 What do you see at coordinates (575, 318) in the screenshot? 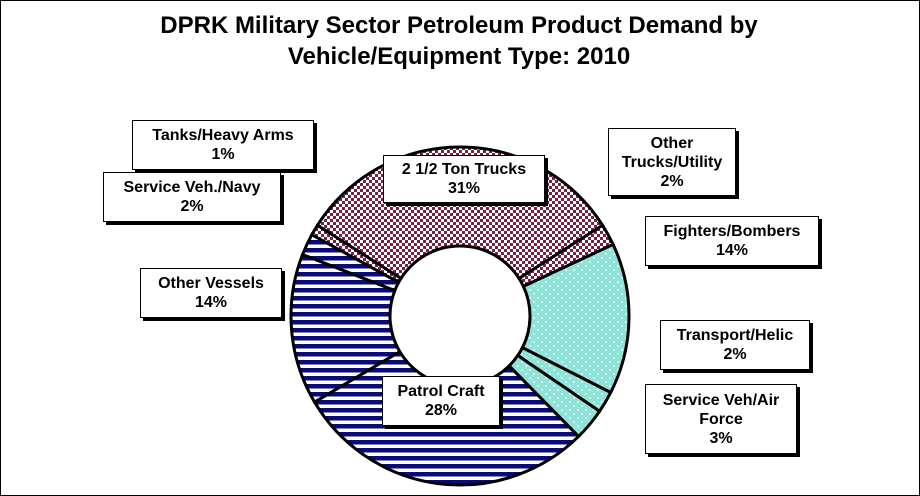
I see `slice-fighters-bombers` at bounding box center [575, 318].